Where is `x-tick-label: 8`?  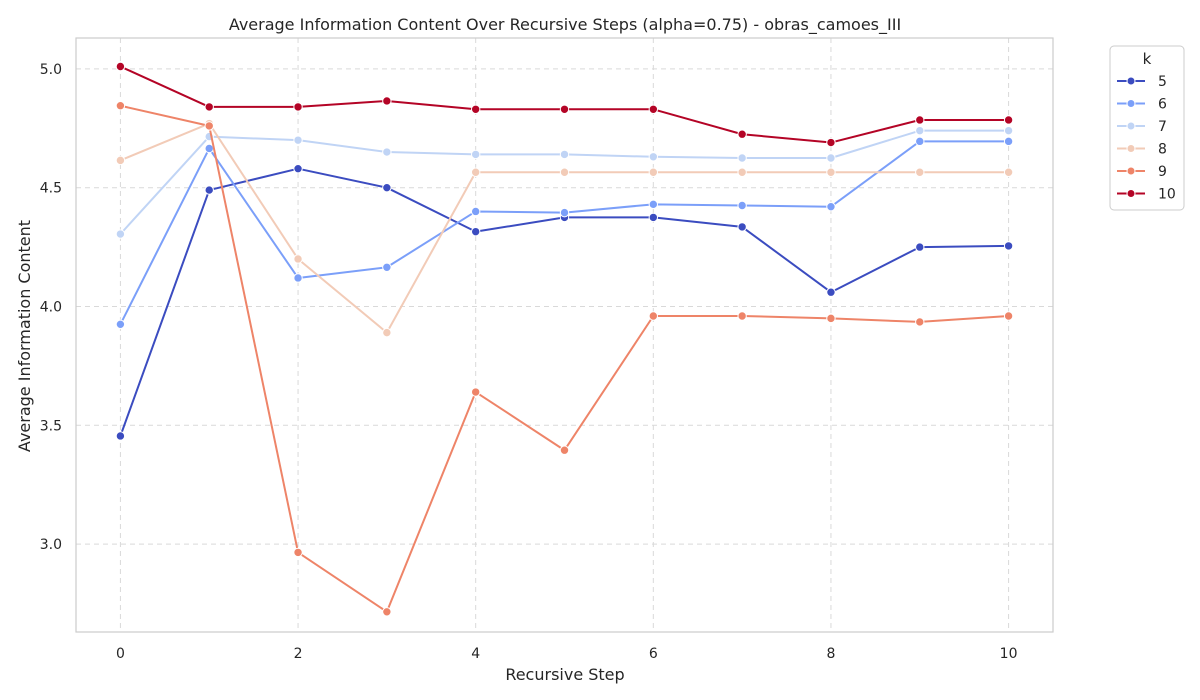
x-tick-label: 8 is located at coordinates (830, 654).